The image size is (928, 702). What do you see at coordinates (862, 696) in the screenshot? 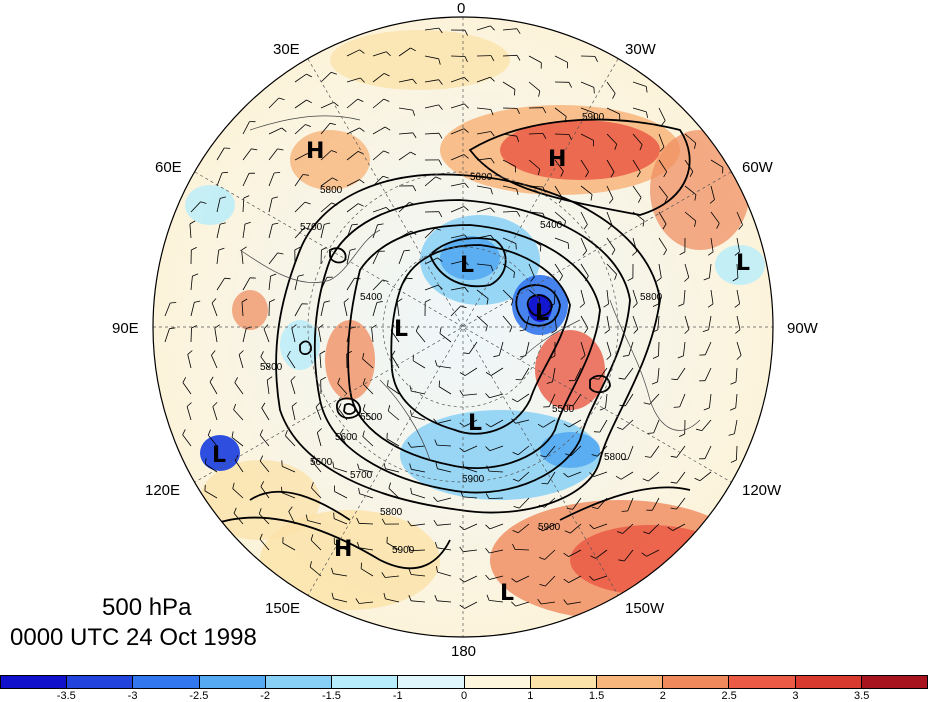
I see `colorbar-tick-label: 3.5` at bounding box center [862, 696].